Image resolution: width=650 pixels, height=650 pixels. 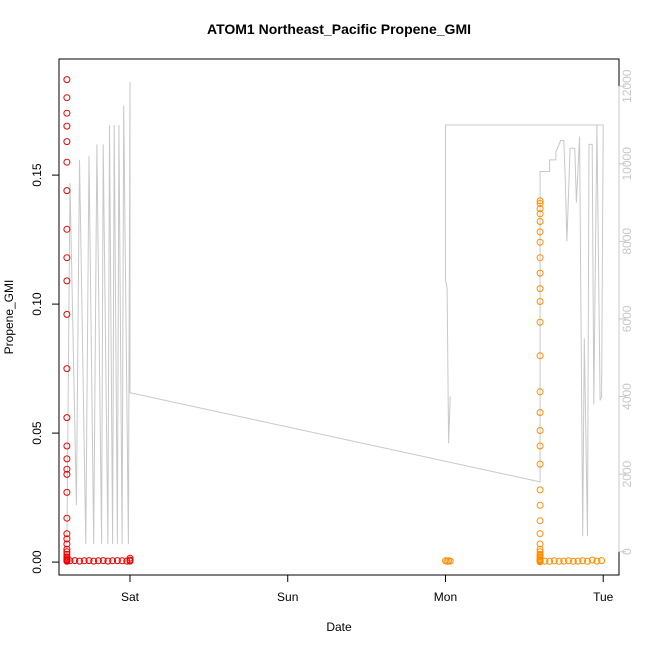 What do you see at coordinates (37, 433) in the screenshot?
I see `y-tick-label: 0.05` at bounding box center [37, 433].